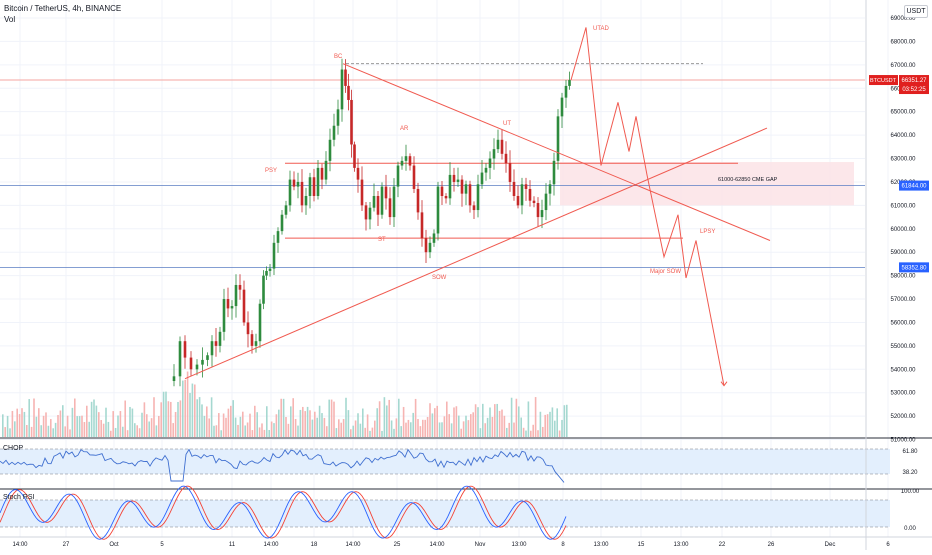 The width and height of the screenshot is (932, 555). I want to click on level-tag-a, so click(914, 185).